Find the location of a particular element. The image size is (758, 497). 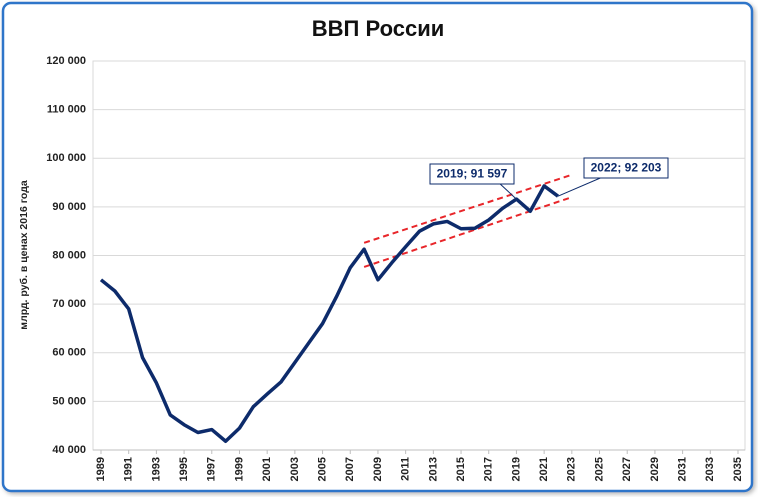

x-tick-label: 2035 is located at coordinates (738, 469).